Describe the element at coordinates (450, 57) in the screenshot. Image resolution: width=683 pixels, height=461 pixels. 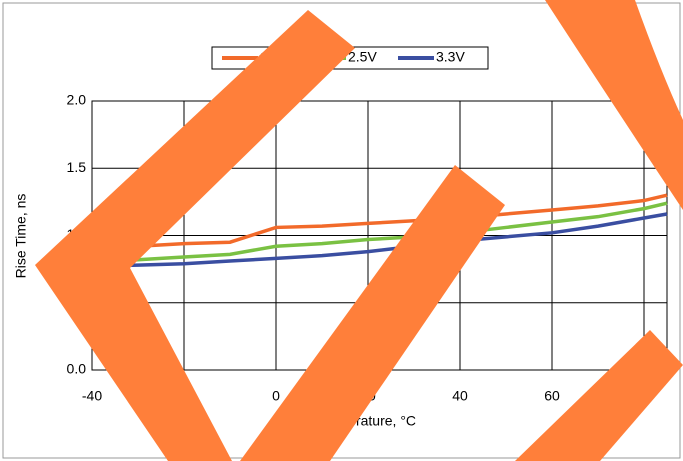
I see `legend-label: 3.3V` at that location.